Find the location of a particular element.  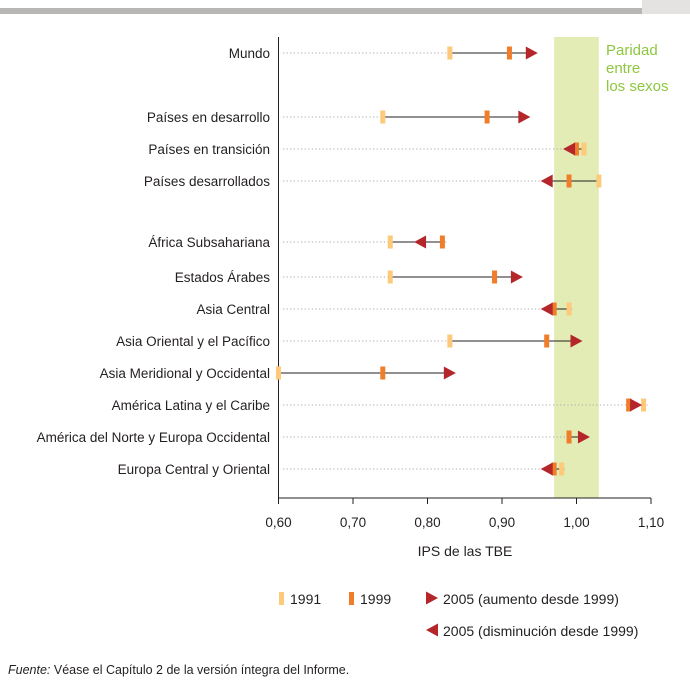

legend-swatch-1999 is located at coordinates (351, 598).